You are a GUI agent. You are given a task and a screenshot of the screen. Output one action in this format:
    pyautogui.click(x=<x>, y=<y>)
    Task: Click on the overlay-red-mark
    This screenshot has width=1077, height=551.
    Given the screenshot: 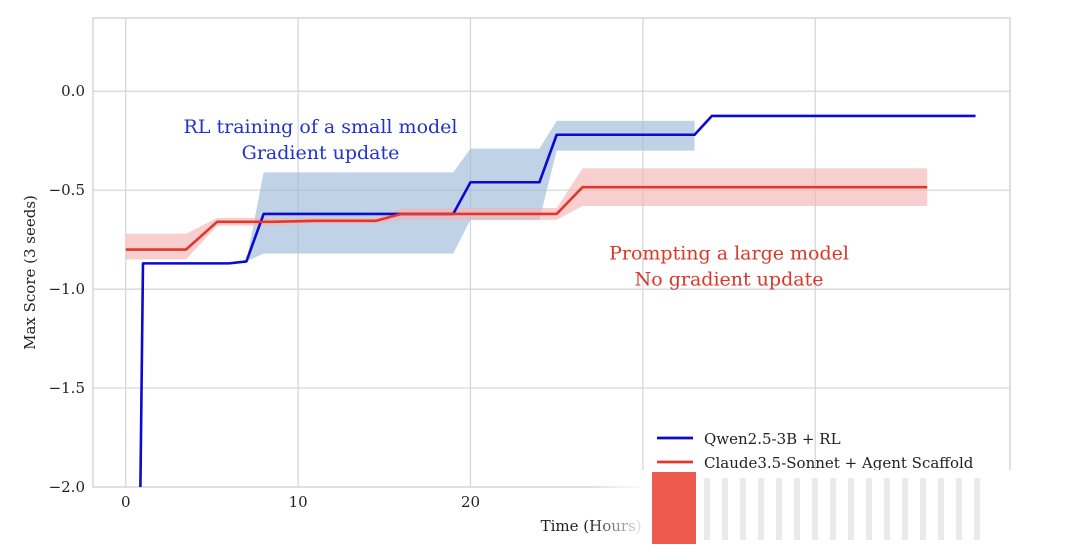 What is the action you would take?
    pyautogui.click(x=674, y=508)
    